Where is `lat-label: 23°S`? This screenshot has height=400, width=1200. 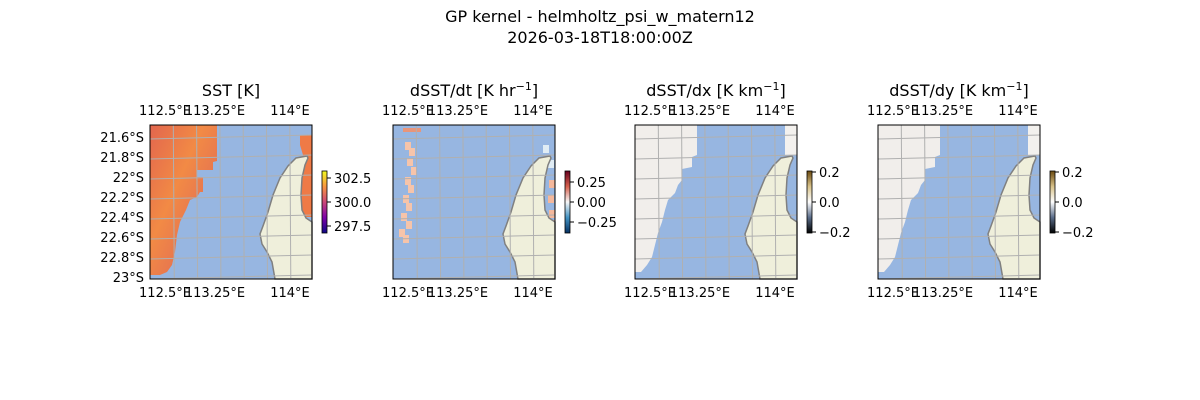 lat-label: 23°S is located at coordinates (128, 278).